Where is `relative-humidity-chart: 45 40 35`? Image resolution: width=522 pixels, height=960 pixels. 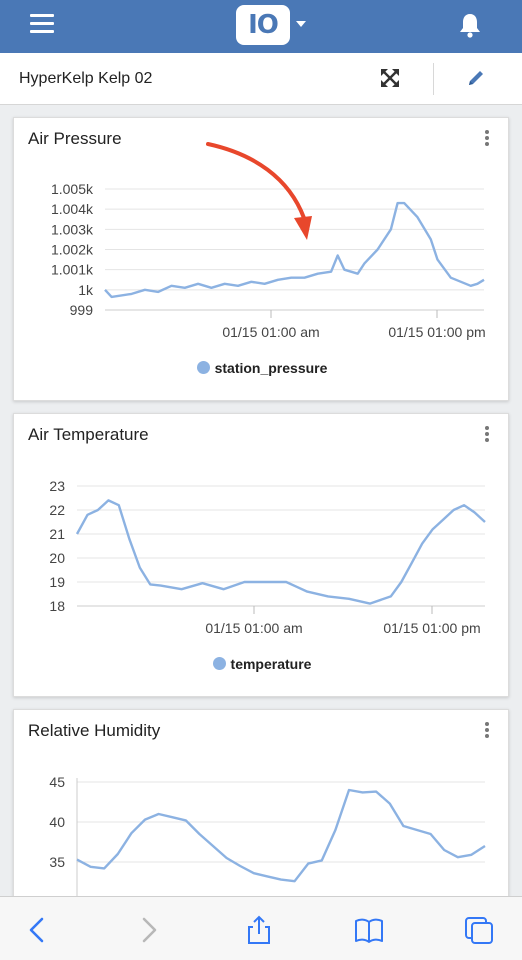 relative-humidity-chart: 45 40 35 is located at coordinates (267, 842).